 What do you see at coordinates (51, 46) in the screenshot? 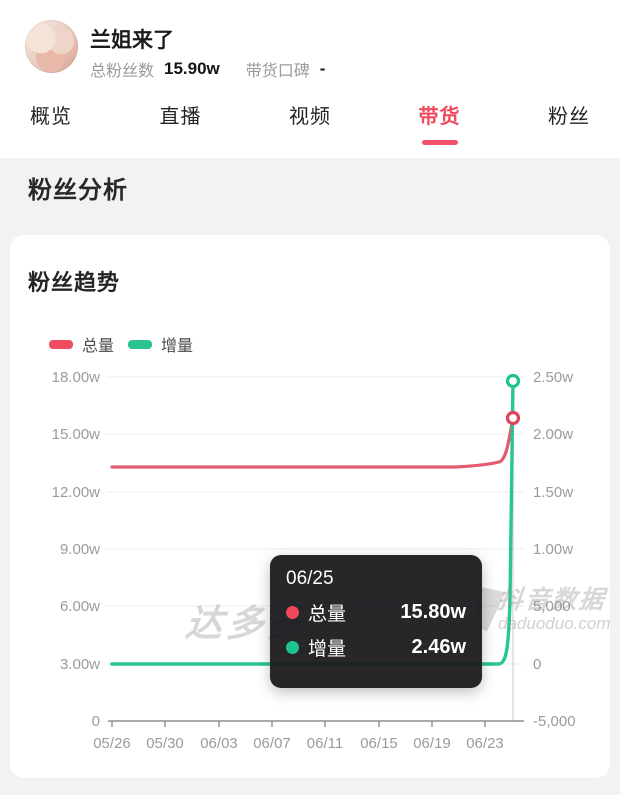
I see `account-avatar` at bounding box center [51, 46].